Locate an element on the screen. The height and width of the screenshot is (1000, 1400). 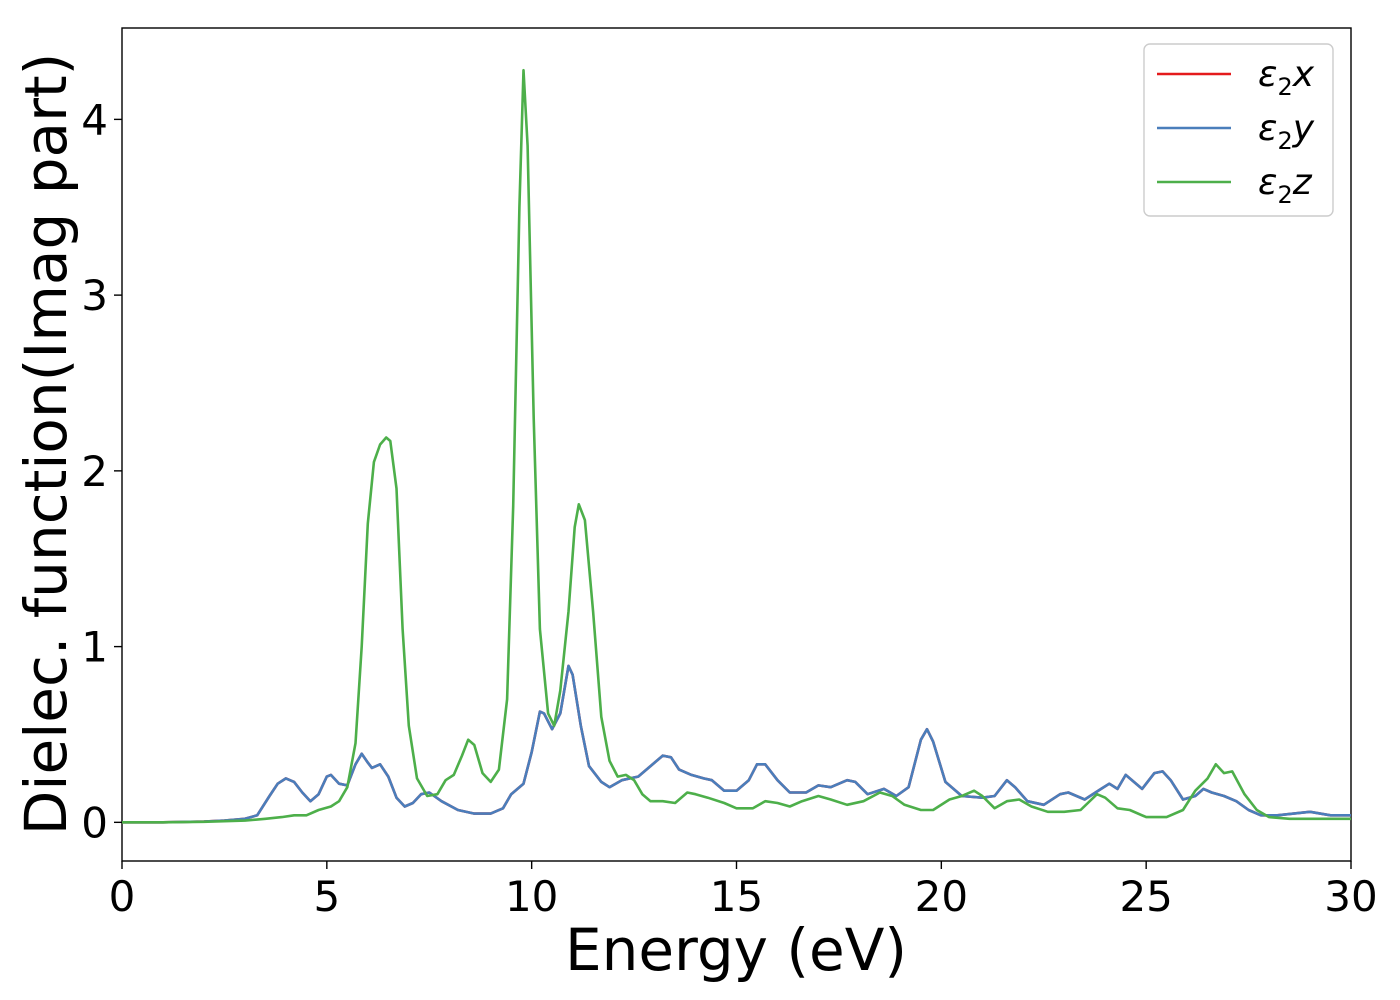
y-tick-label: 1 is located at coordinates (94, 647).